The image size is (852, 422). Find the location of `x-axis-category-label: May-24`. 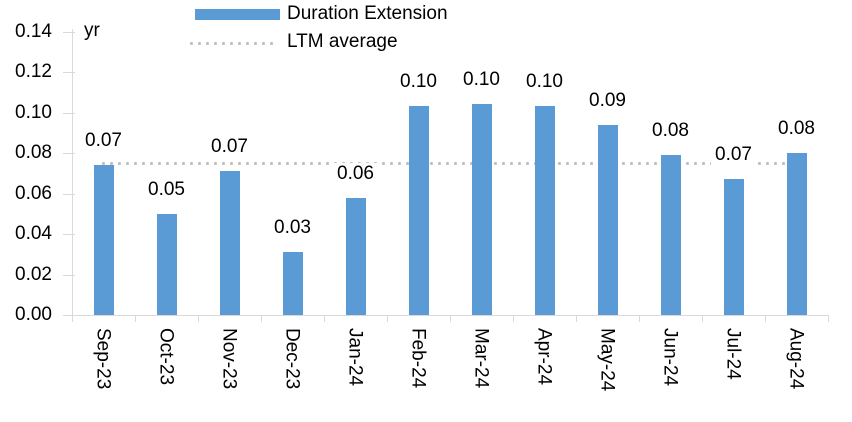

x-axis-category-label: May-24 is located at coordinates (607, 360).